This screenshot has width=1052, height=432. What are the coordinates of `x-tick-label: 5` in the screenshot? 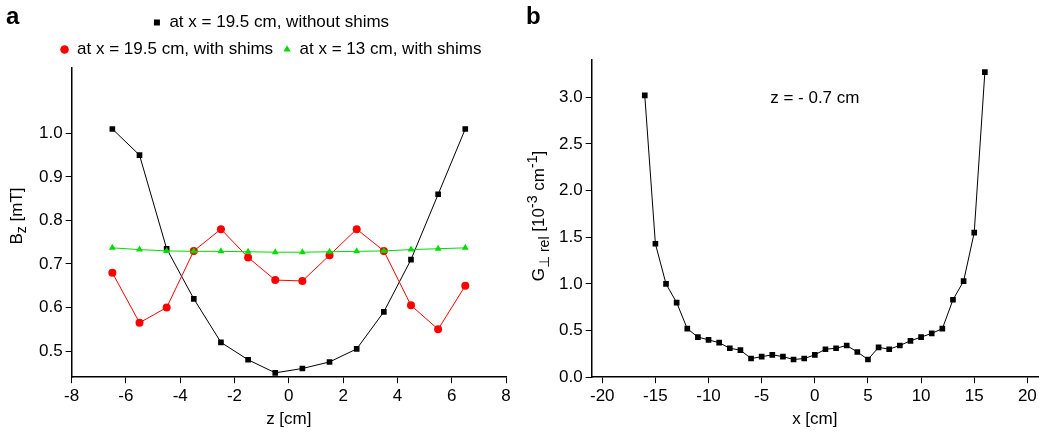 It's located at (868, 396).